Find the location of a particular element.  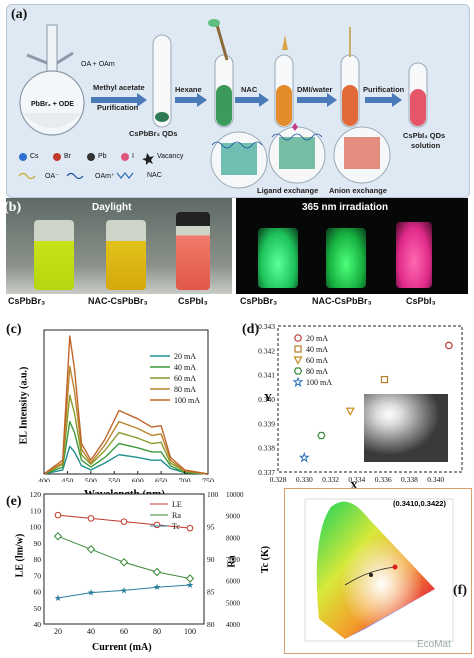

ytick-tc-label: 5000 is located at coordinates (233, 603).